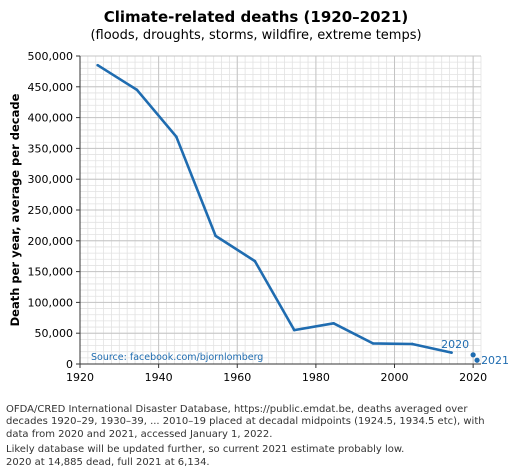 The height and width of the screenshot is (476, 512). I want to click on y-tick-label: 200,000, so click(51, 241).